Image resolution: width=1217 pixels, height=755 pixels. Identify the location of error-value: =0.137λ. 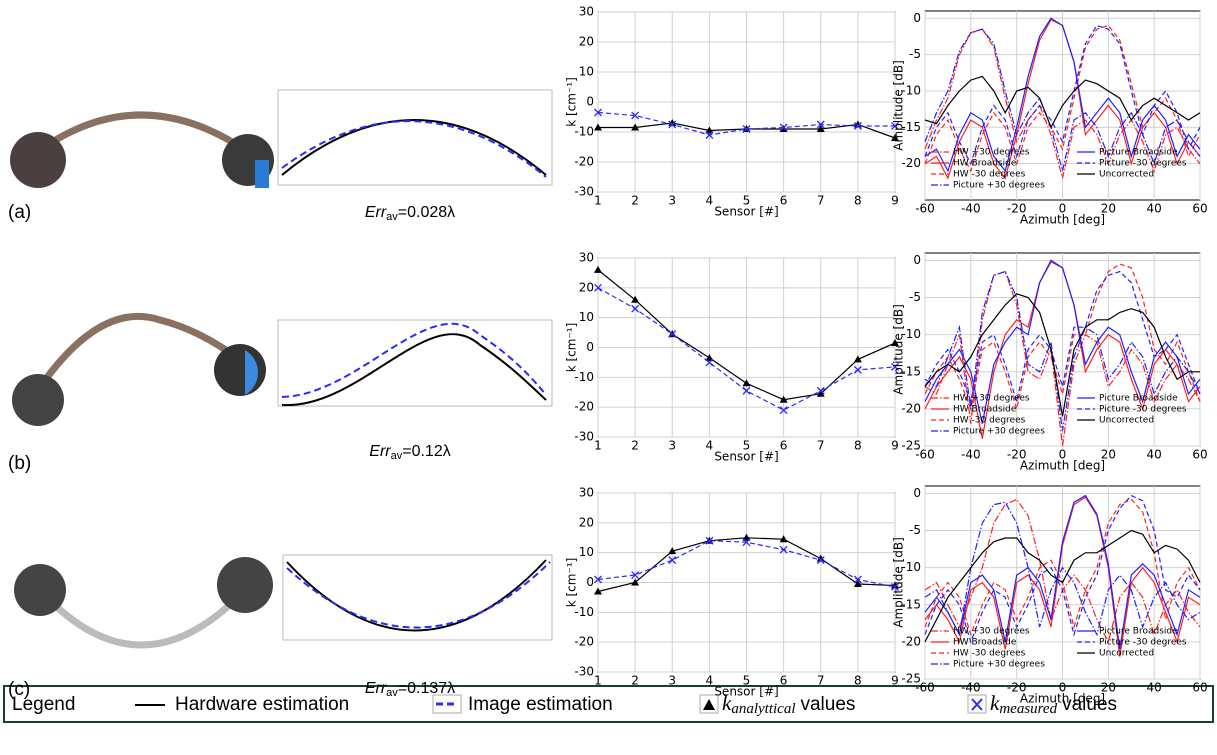
(426, 688).